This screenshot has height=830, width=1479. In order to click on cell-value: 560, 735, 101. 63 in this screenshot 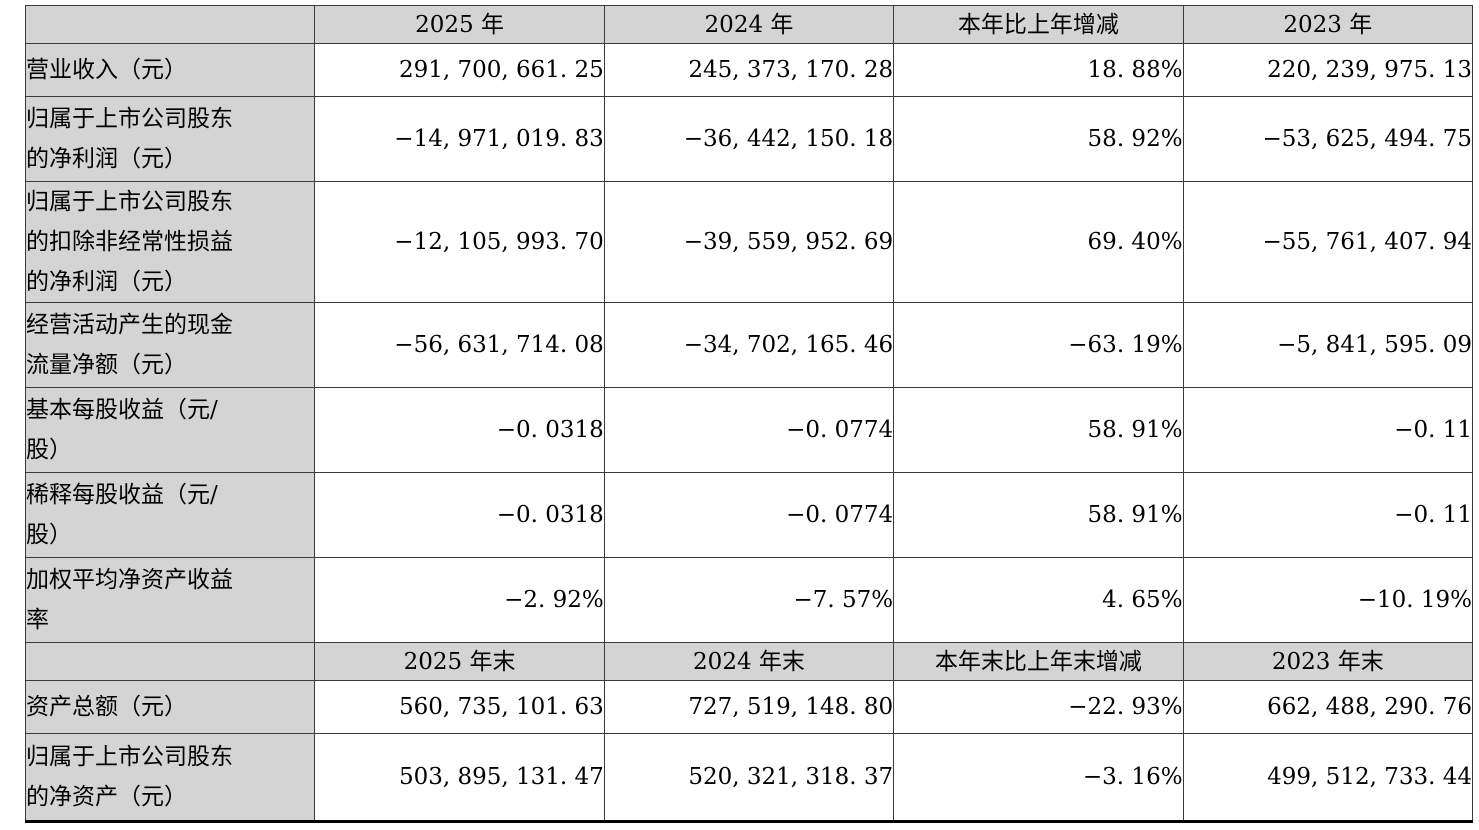, I will do `click(459, 707)`.